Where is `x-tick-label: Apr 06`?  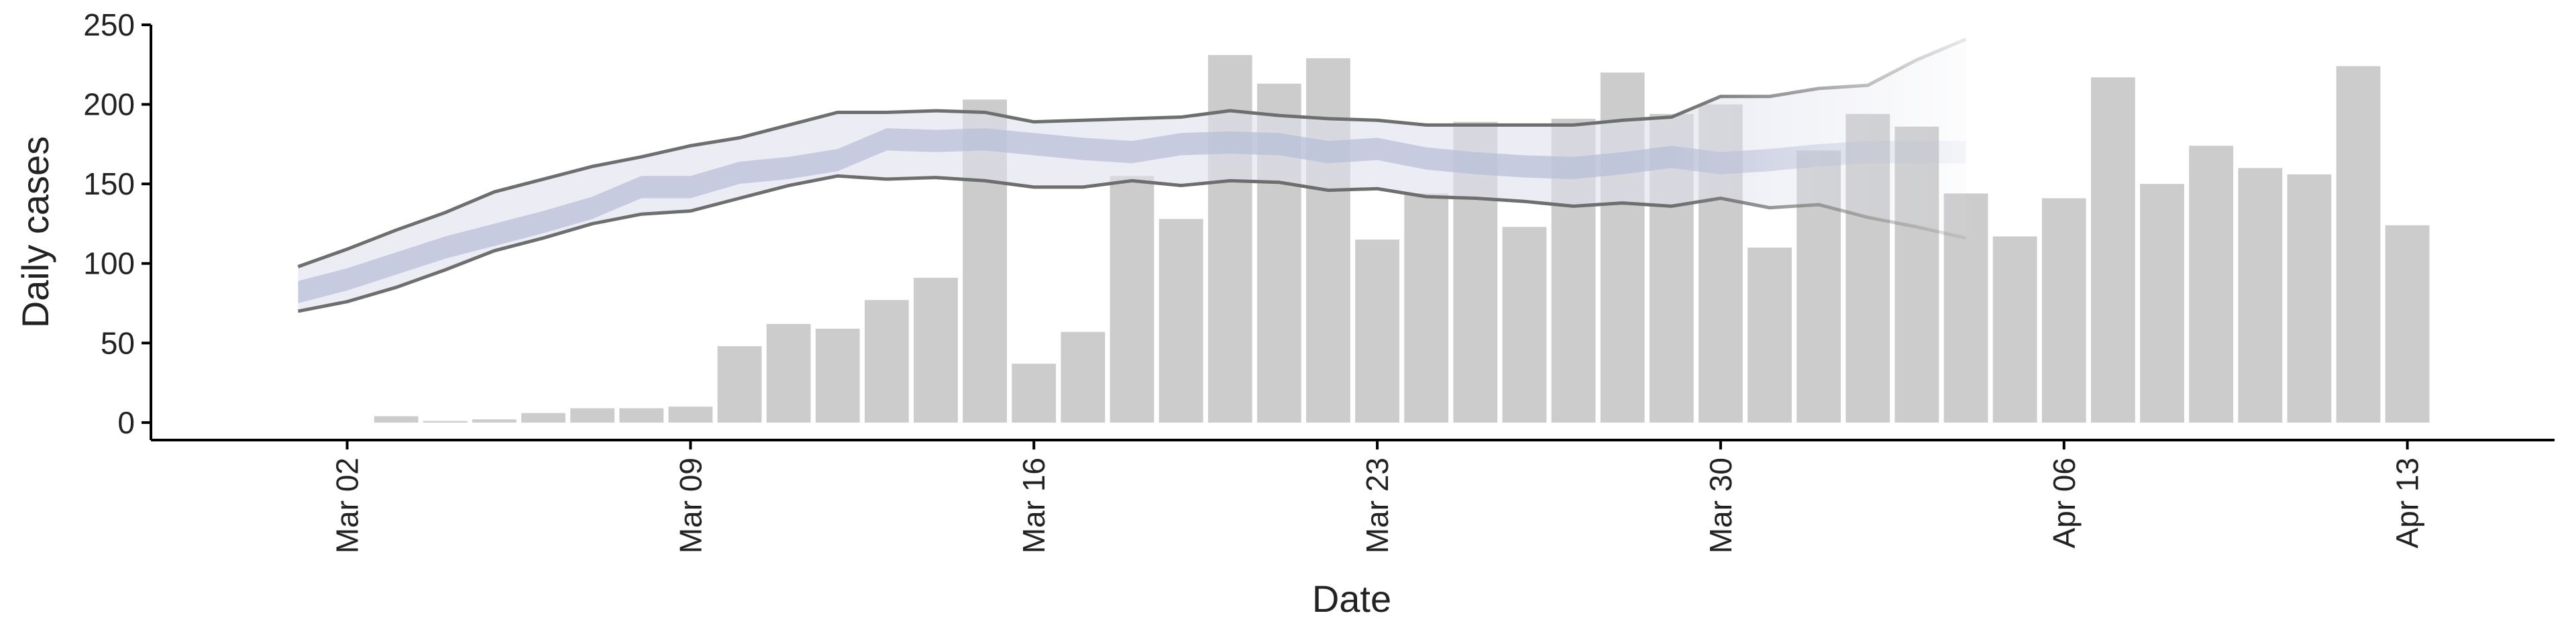 x-tick-label: Apr 06 is located at coordinates (2064, 503).